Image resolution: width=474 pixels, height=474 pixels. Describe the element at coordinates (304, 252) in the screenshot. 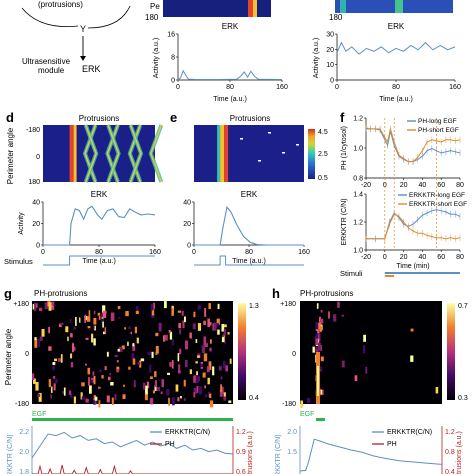

I see `chart-e-xtick-label: 160` at that location.